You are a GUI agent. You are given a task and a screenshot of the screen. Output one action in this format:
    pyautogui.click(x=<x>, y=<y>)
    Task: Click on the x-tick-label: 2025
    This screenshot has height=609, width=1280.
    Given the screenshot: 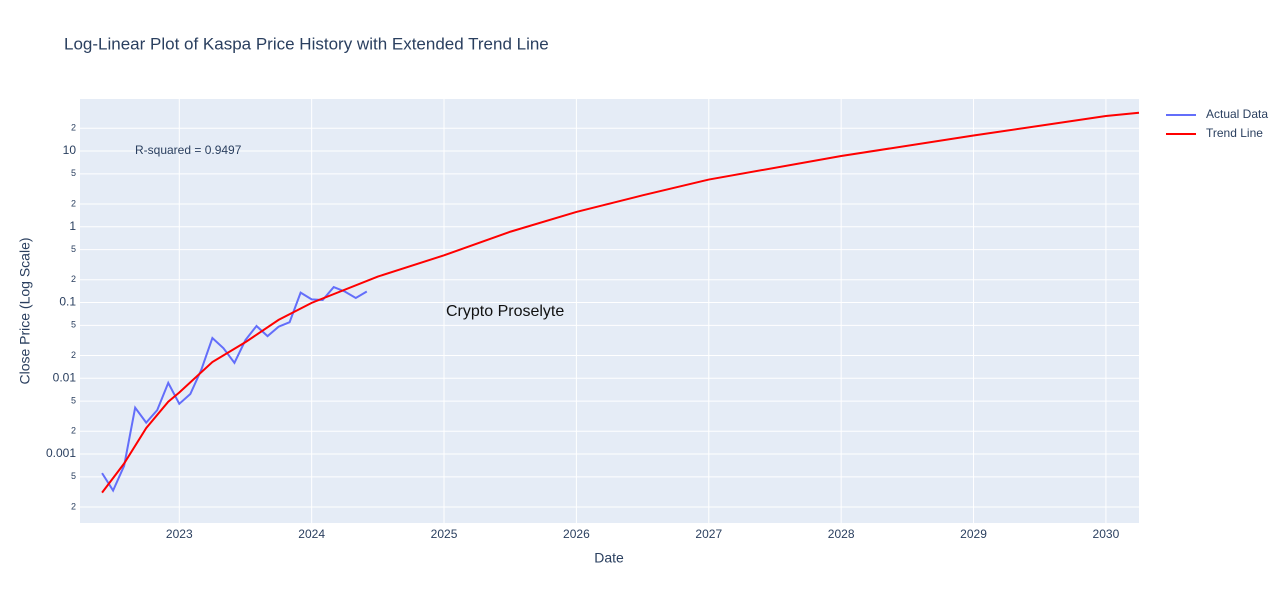 What is the action you would take?
    pyautogui.click(x=444, y=534)
    